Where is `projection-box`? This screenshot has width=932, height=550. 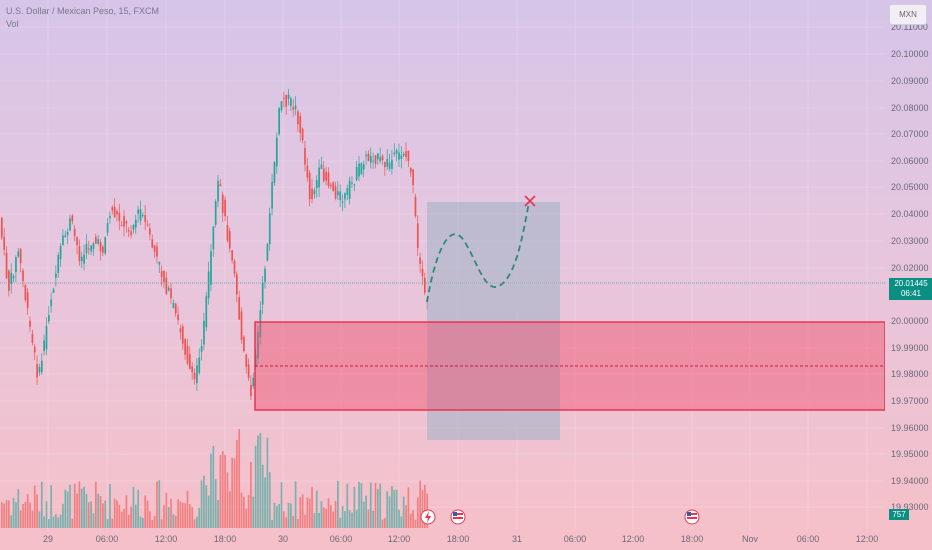
projection-box is located at coordinates (493, 321).